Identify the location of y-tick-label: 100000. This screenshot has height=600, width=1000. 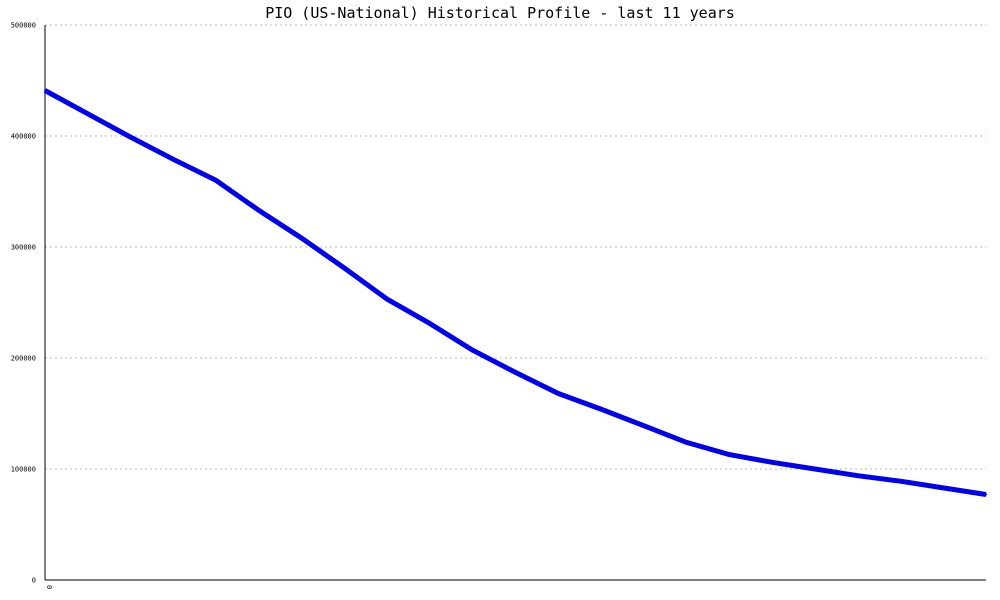
(23, 470).